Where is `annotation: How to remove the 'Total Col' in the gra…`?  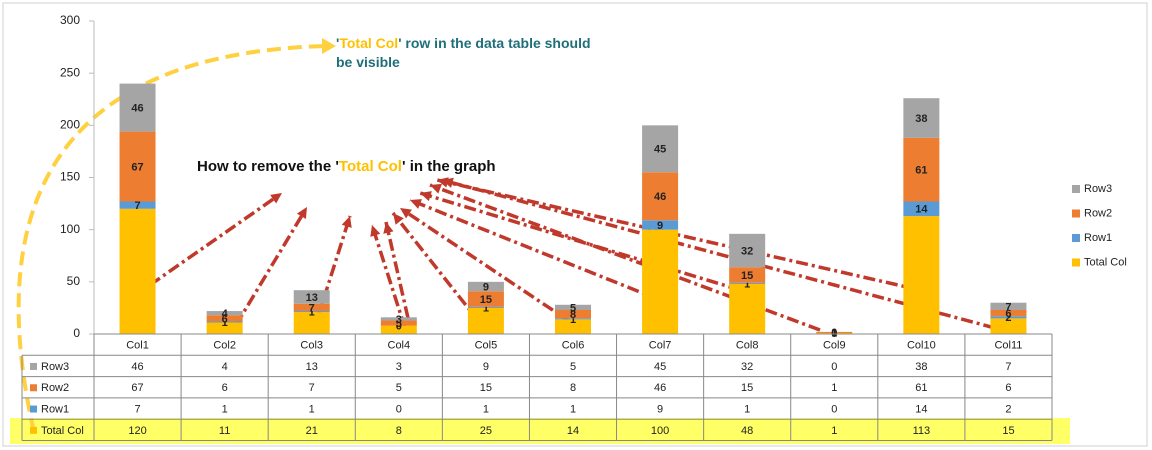
annotation: How to remove the 'Total Col' in the gra… is located at coordinates (346, 166).